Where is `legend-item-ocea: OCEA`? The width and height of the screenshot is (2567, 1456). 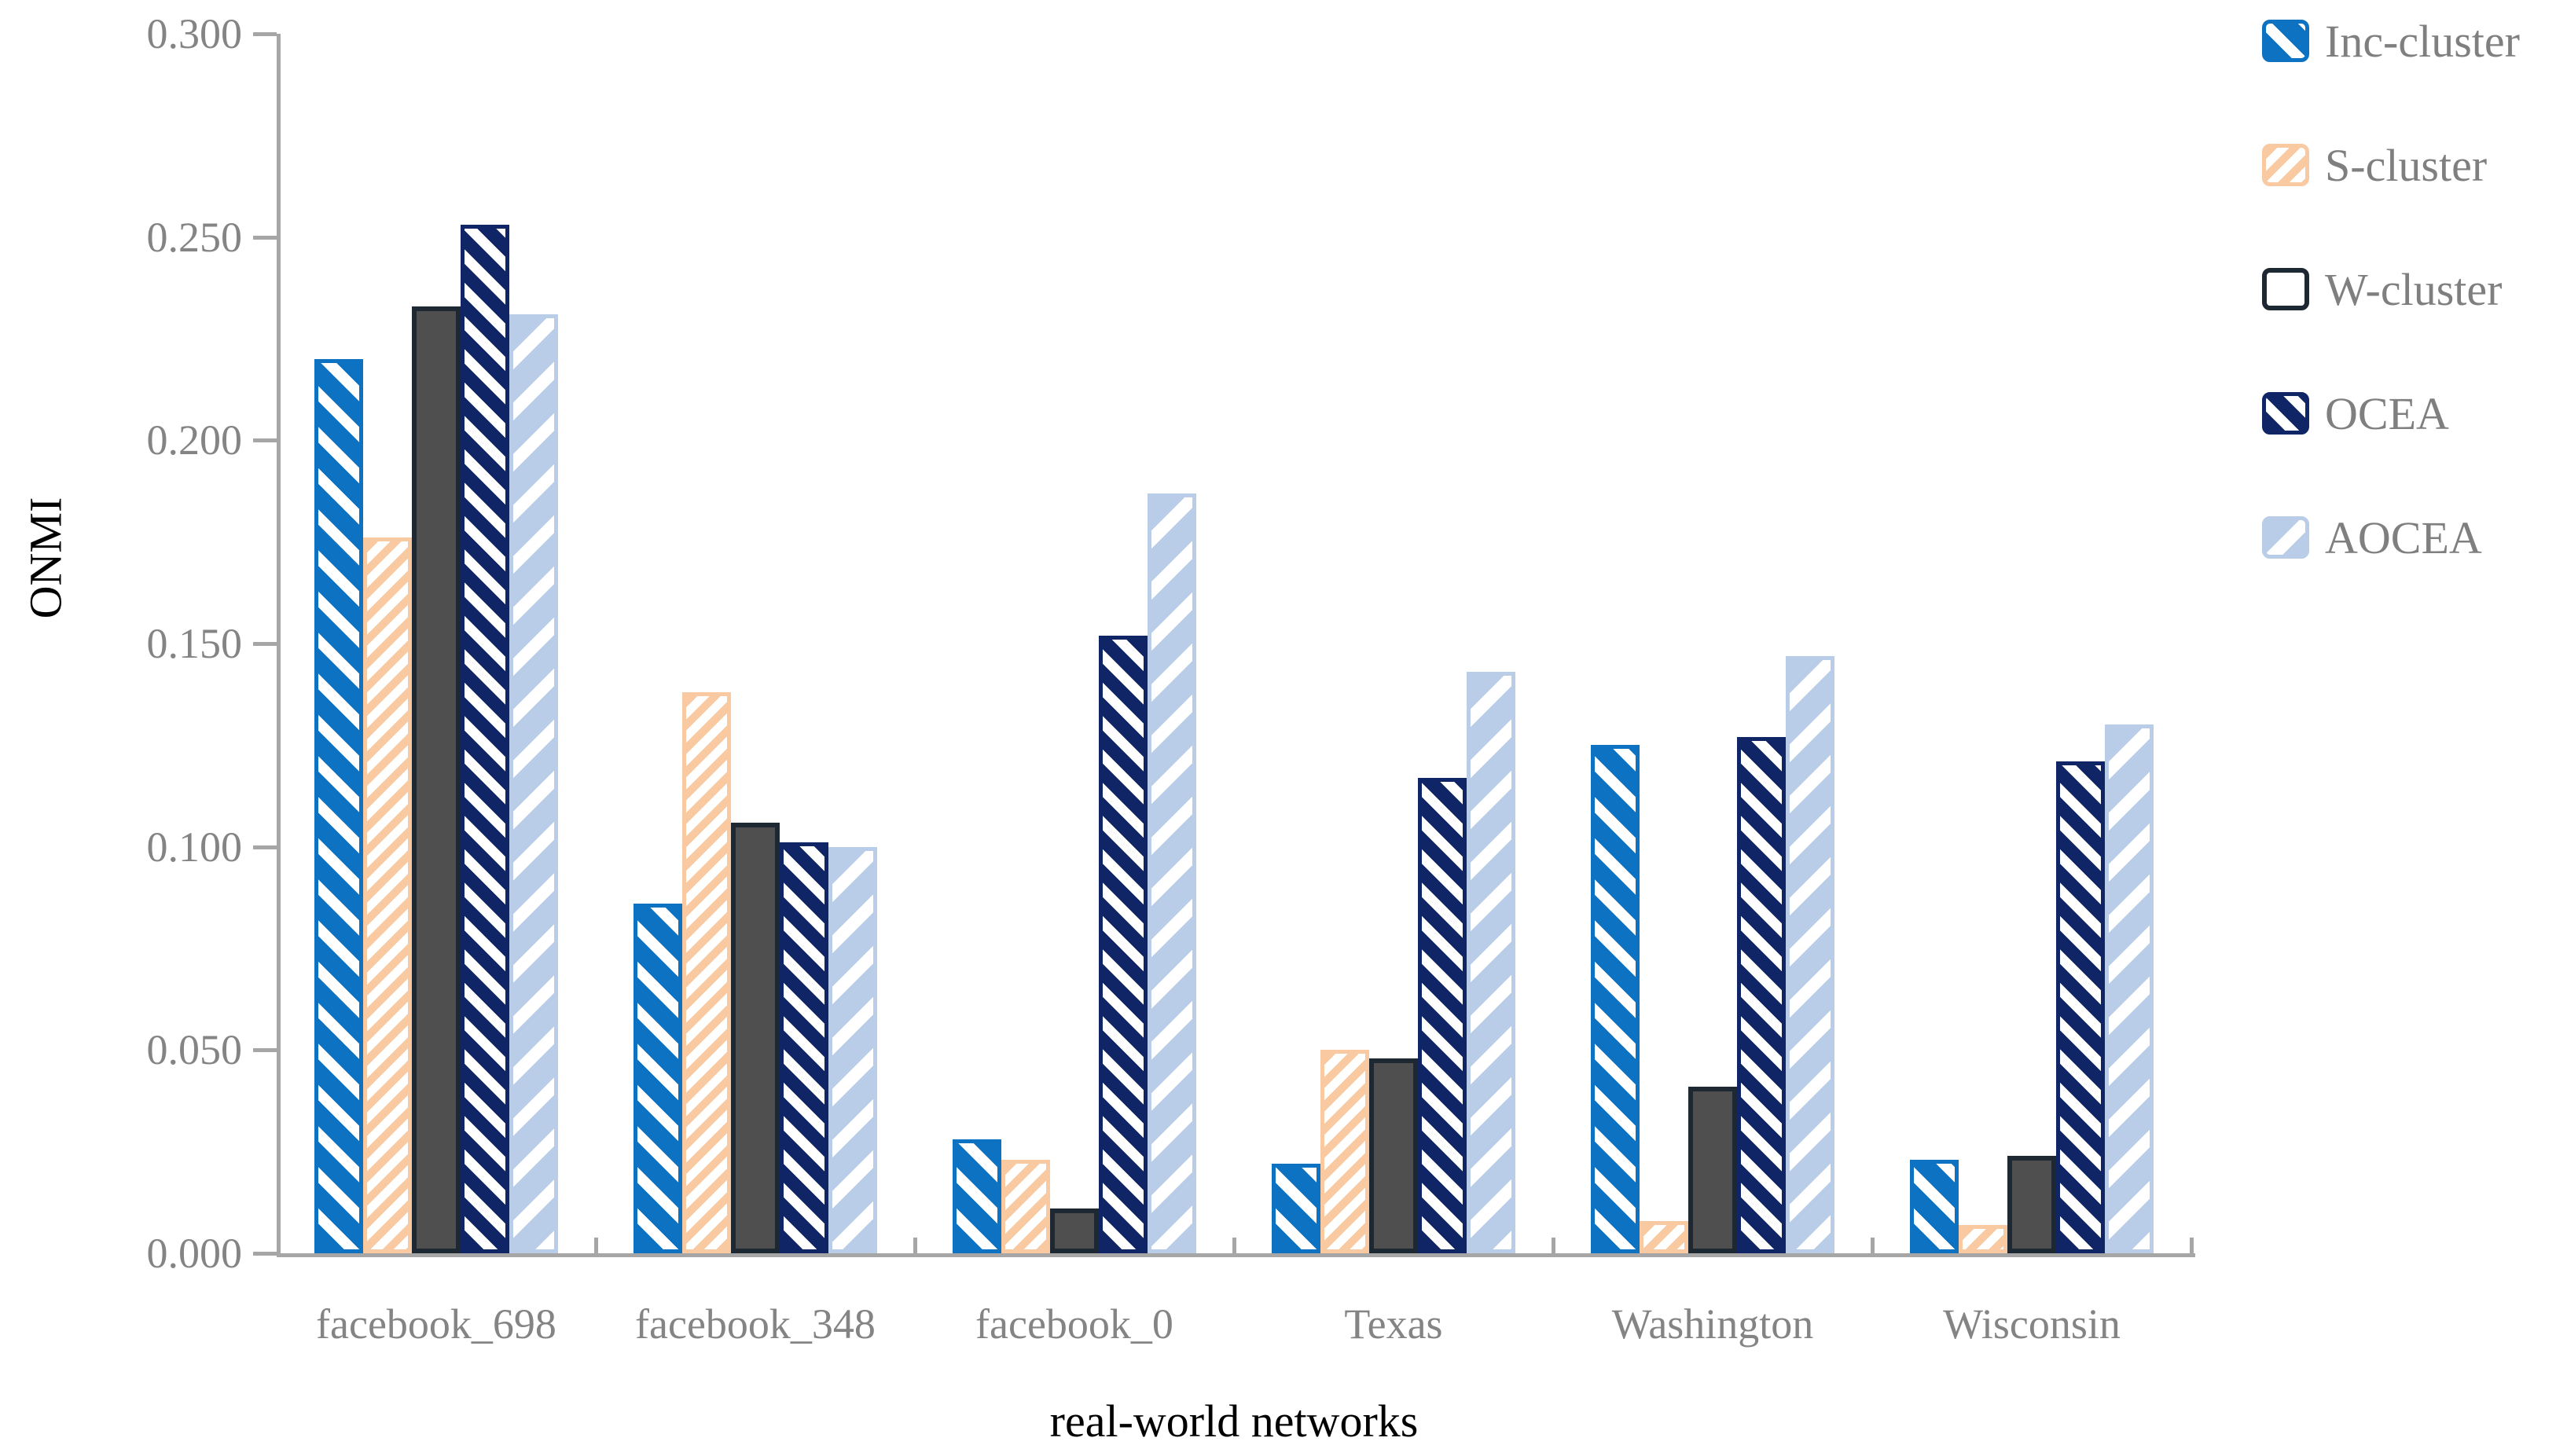 legend-item-ocea: OCEA is located at coordinates (2355, 413).